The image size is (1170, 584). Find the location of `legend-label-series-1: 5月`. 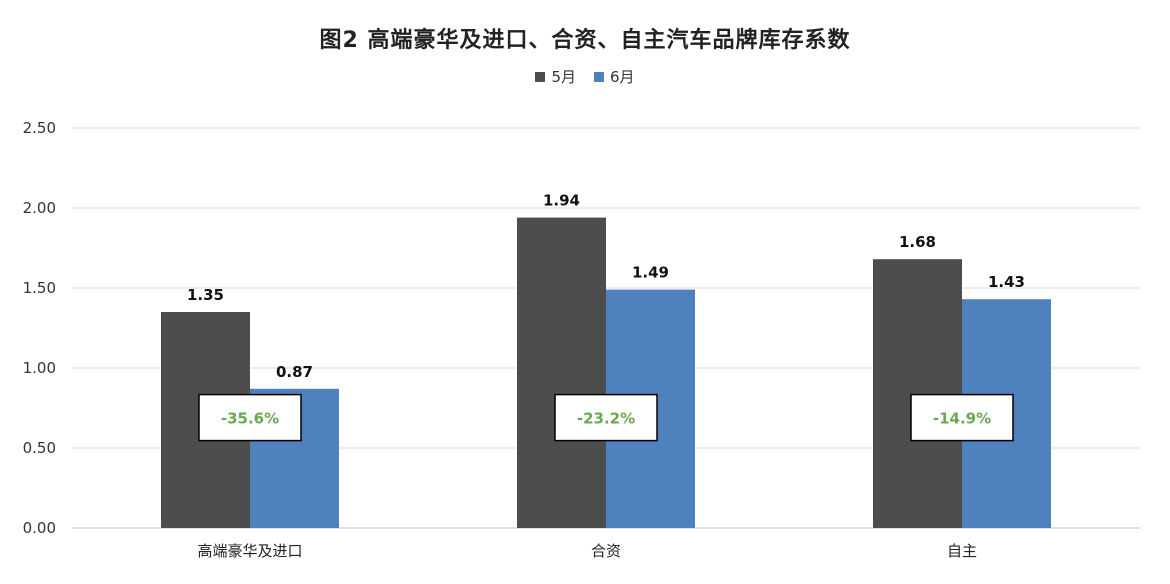

legend-label-series-1: 5月 is located at coordinates (563, 77).